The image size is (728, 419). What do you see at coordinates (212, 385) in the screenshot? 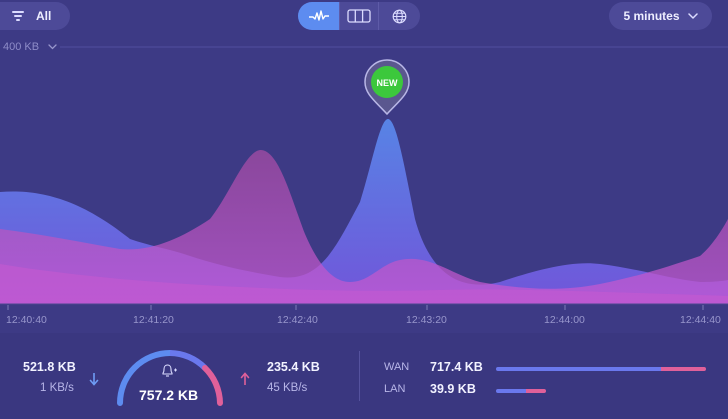
I see `gauge-upload-arc` at bounding box center [212, 385].